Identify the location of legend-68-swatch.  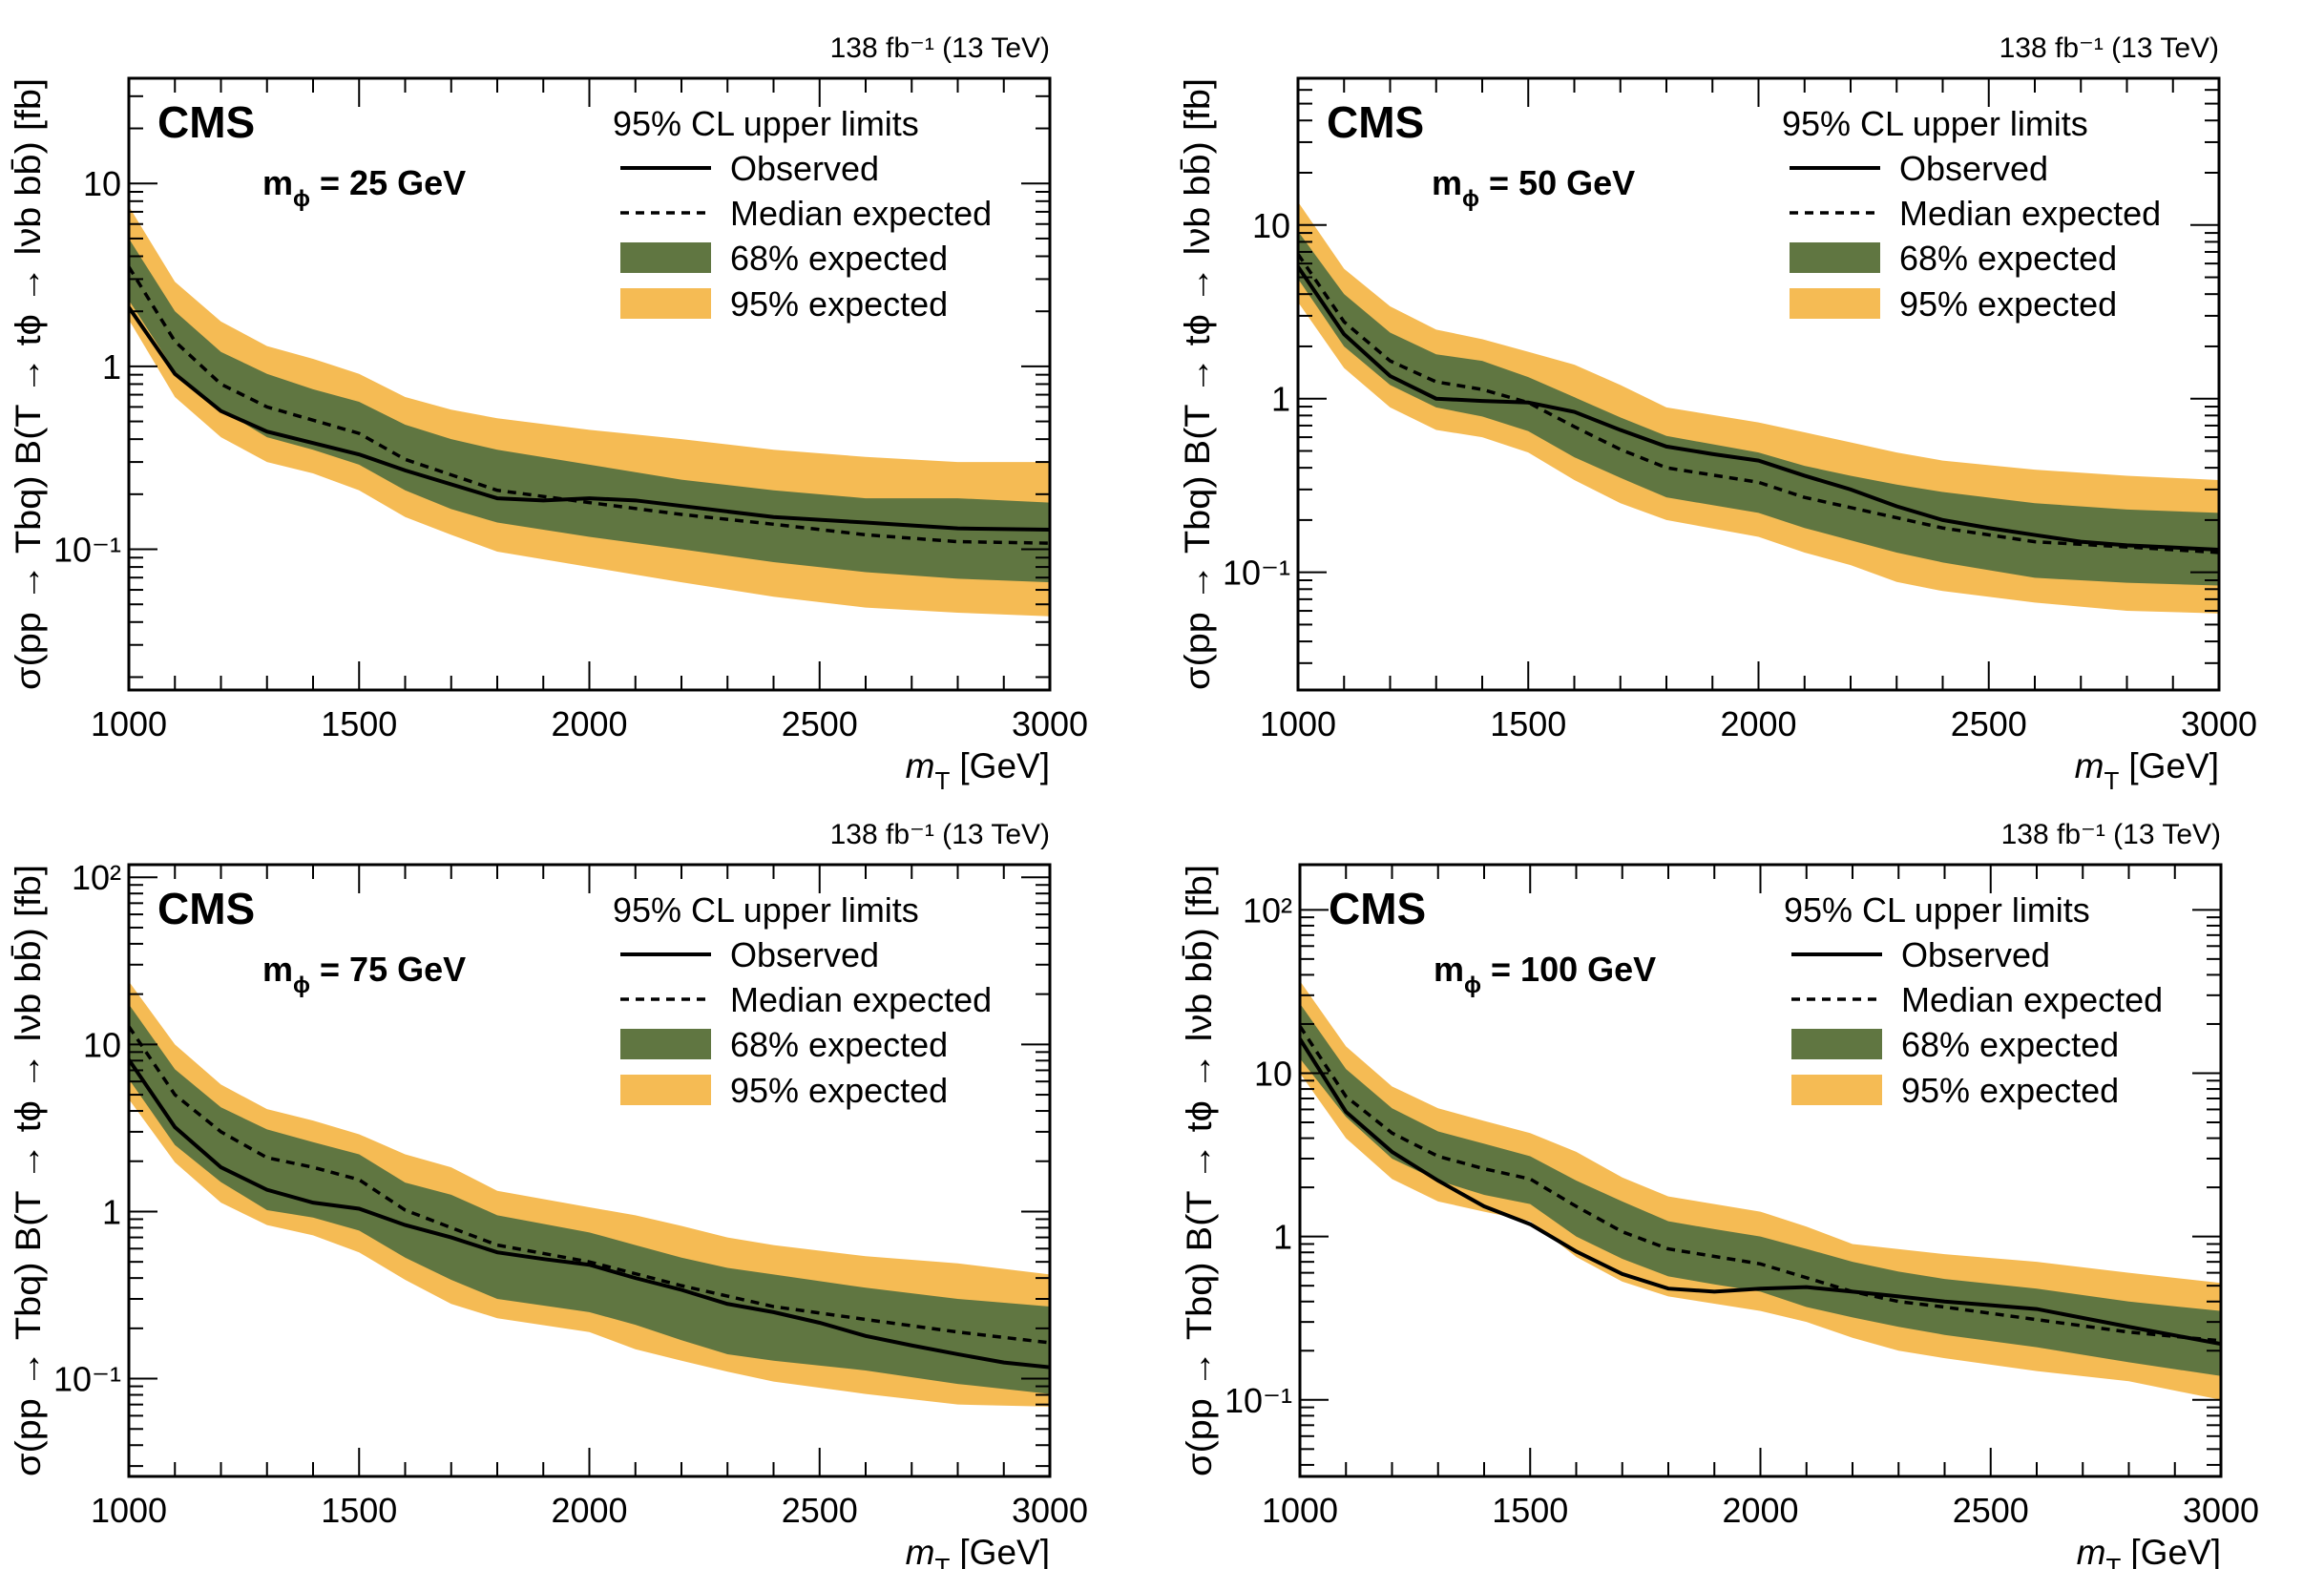
(665, 1044).